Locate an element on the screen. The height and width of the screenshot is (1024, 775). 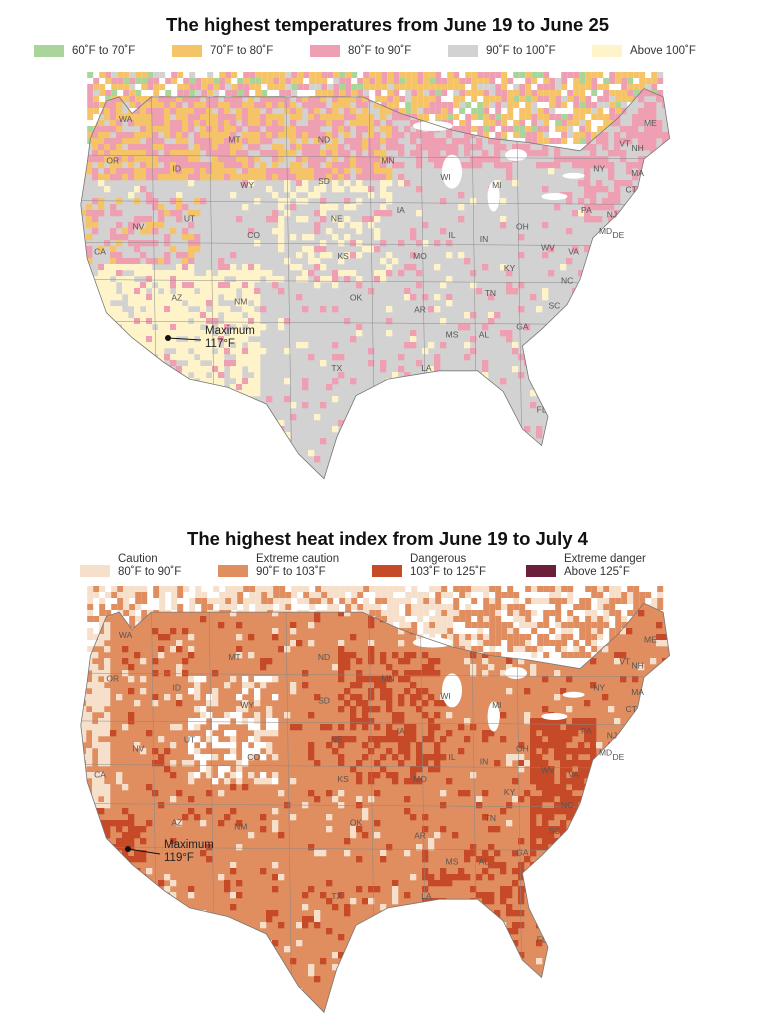
legend-label-category: Extreme caution is located at coordinates (298, 559).